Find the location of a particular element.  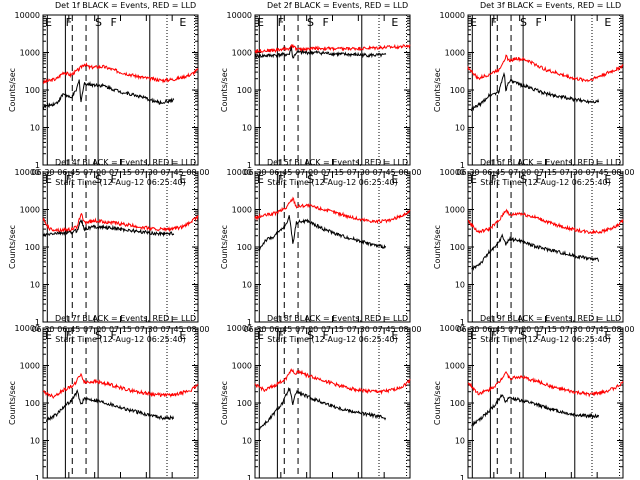

panel-title: Det 6f BLACK = Events, RED = LLD is located at coordinates (550, 162).